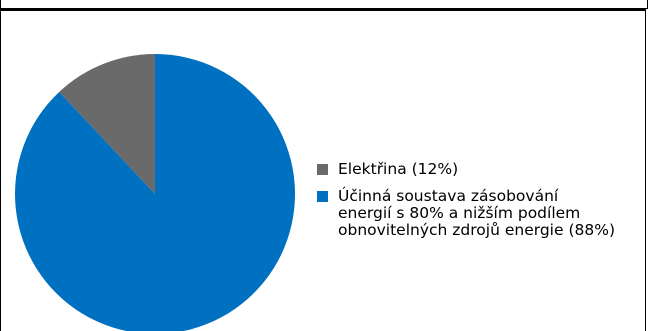  I want to click on legend-item-elektrina: Elektřina (12%), so click(481, 169).